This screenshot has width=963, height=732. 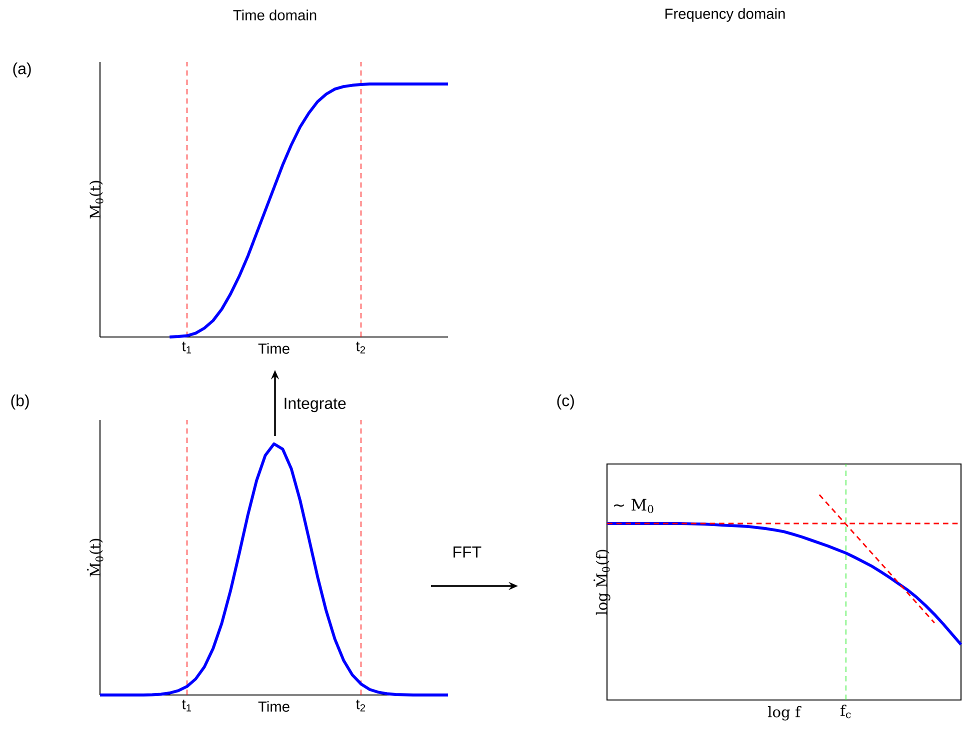 What do you see at coordinates (845, 711) in the screenshot?
I see `text: f$_{c}$` at bounding box center [845, 711].